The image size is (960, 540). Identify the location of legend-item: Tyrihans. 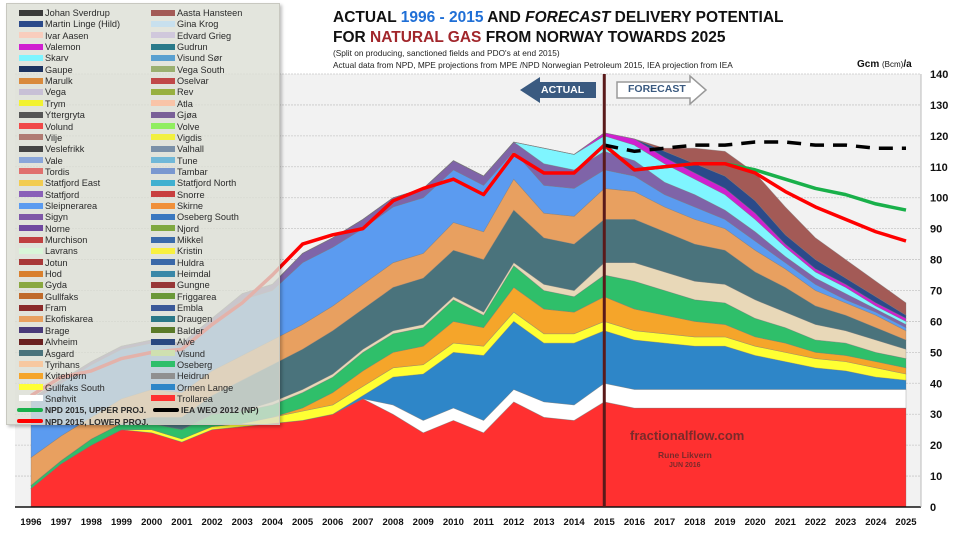
(49, 365).